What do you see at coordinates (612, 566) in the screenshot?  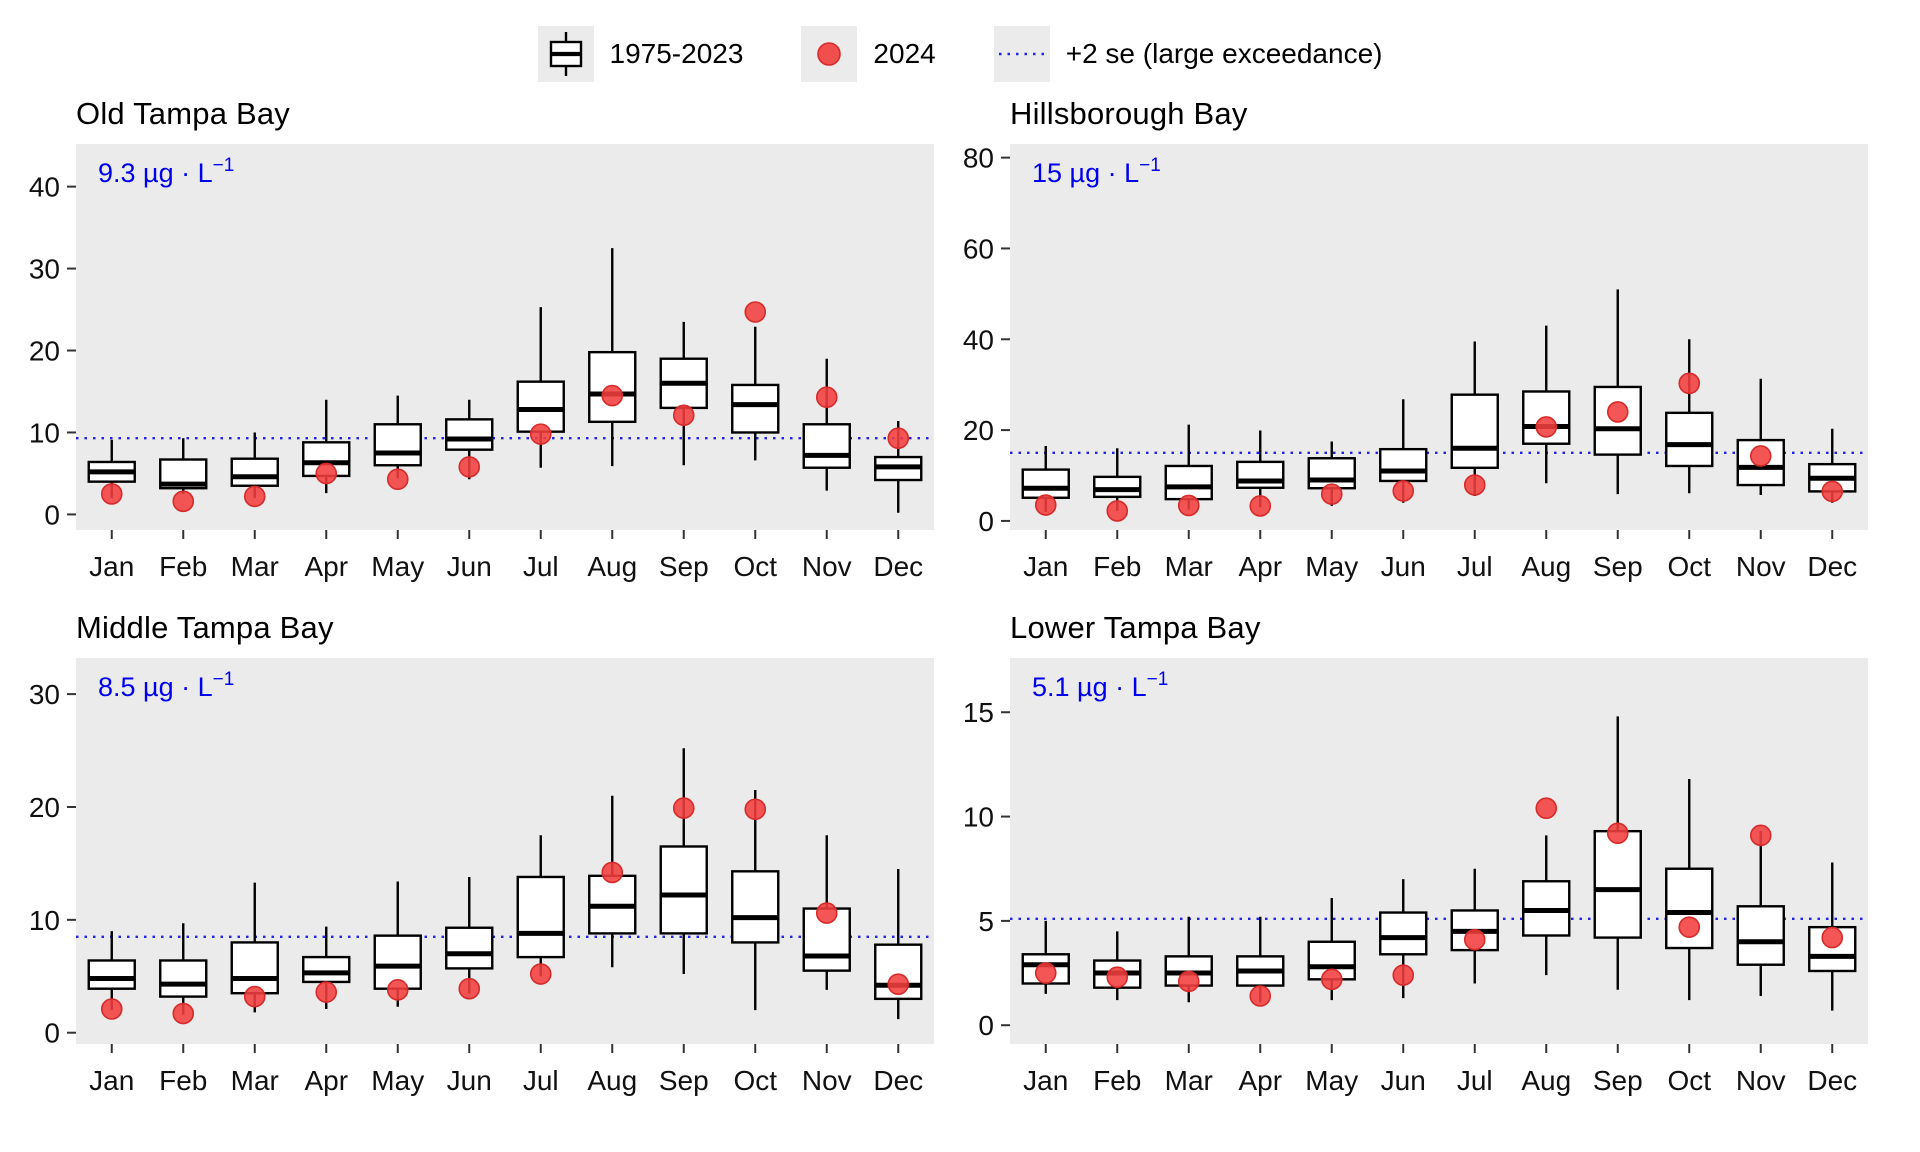 I see `x-tick-label: Aug` at bounding box center [612, 566].